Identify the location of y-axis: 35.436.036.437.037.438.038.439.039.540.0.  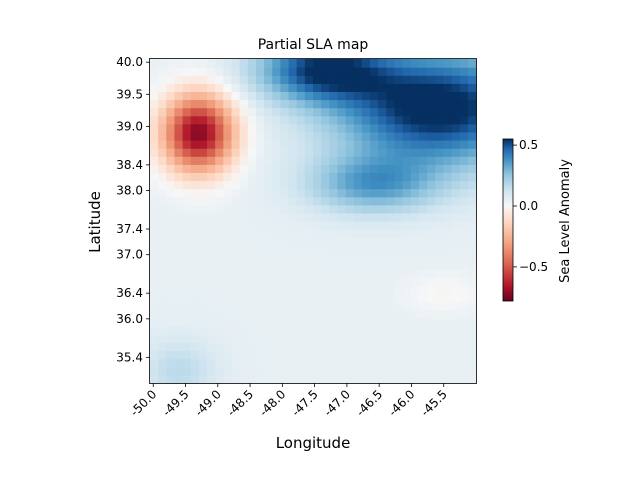
(133, 209).